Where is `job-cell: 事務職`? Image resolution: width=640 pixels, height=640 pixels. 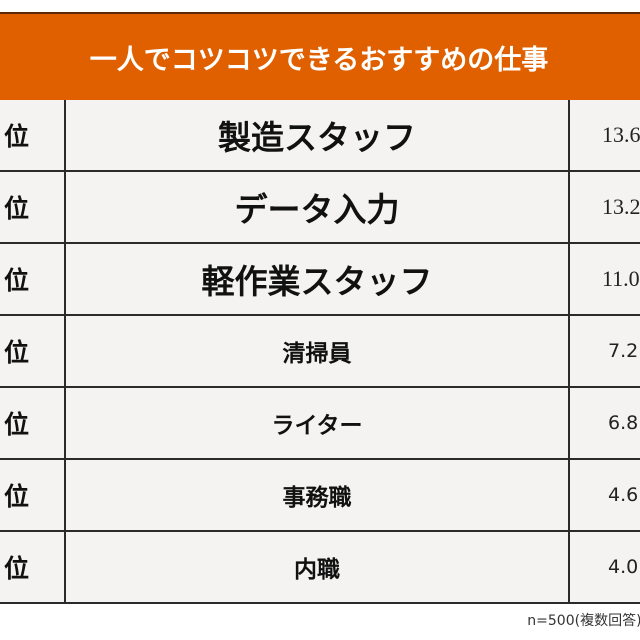
job-cell: 事務職 is located at coordinates (316, 495).